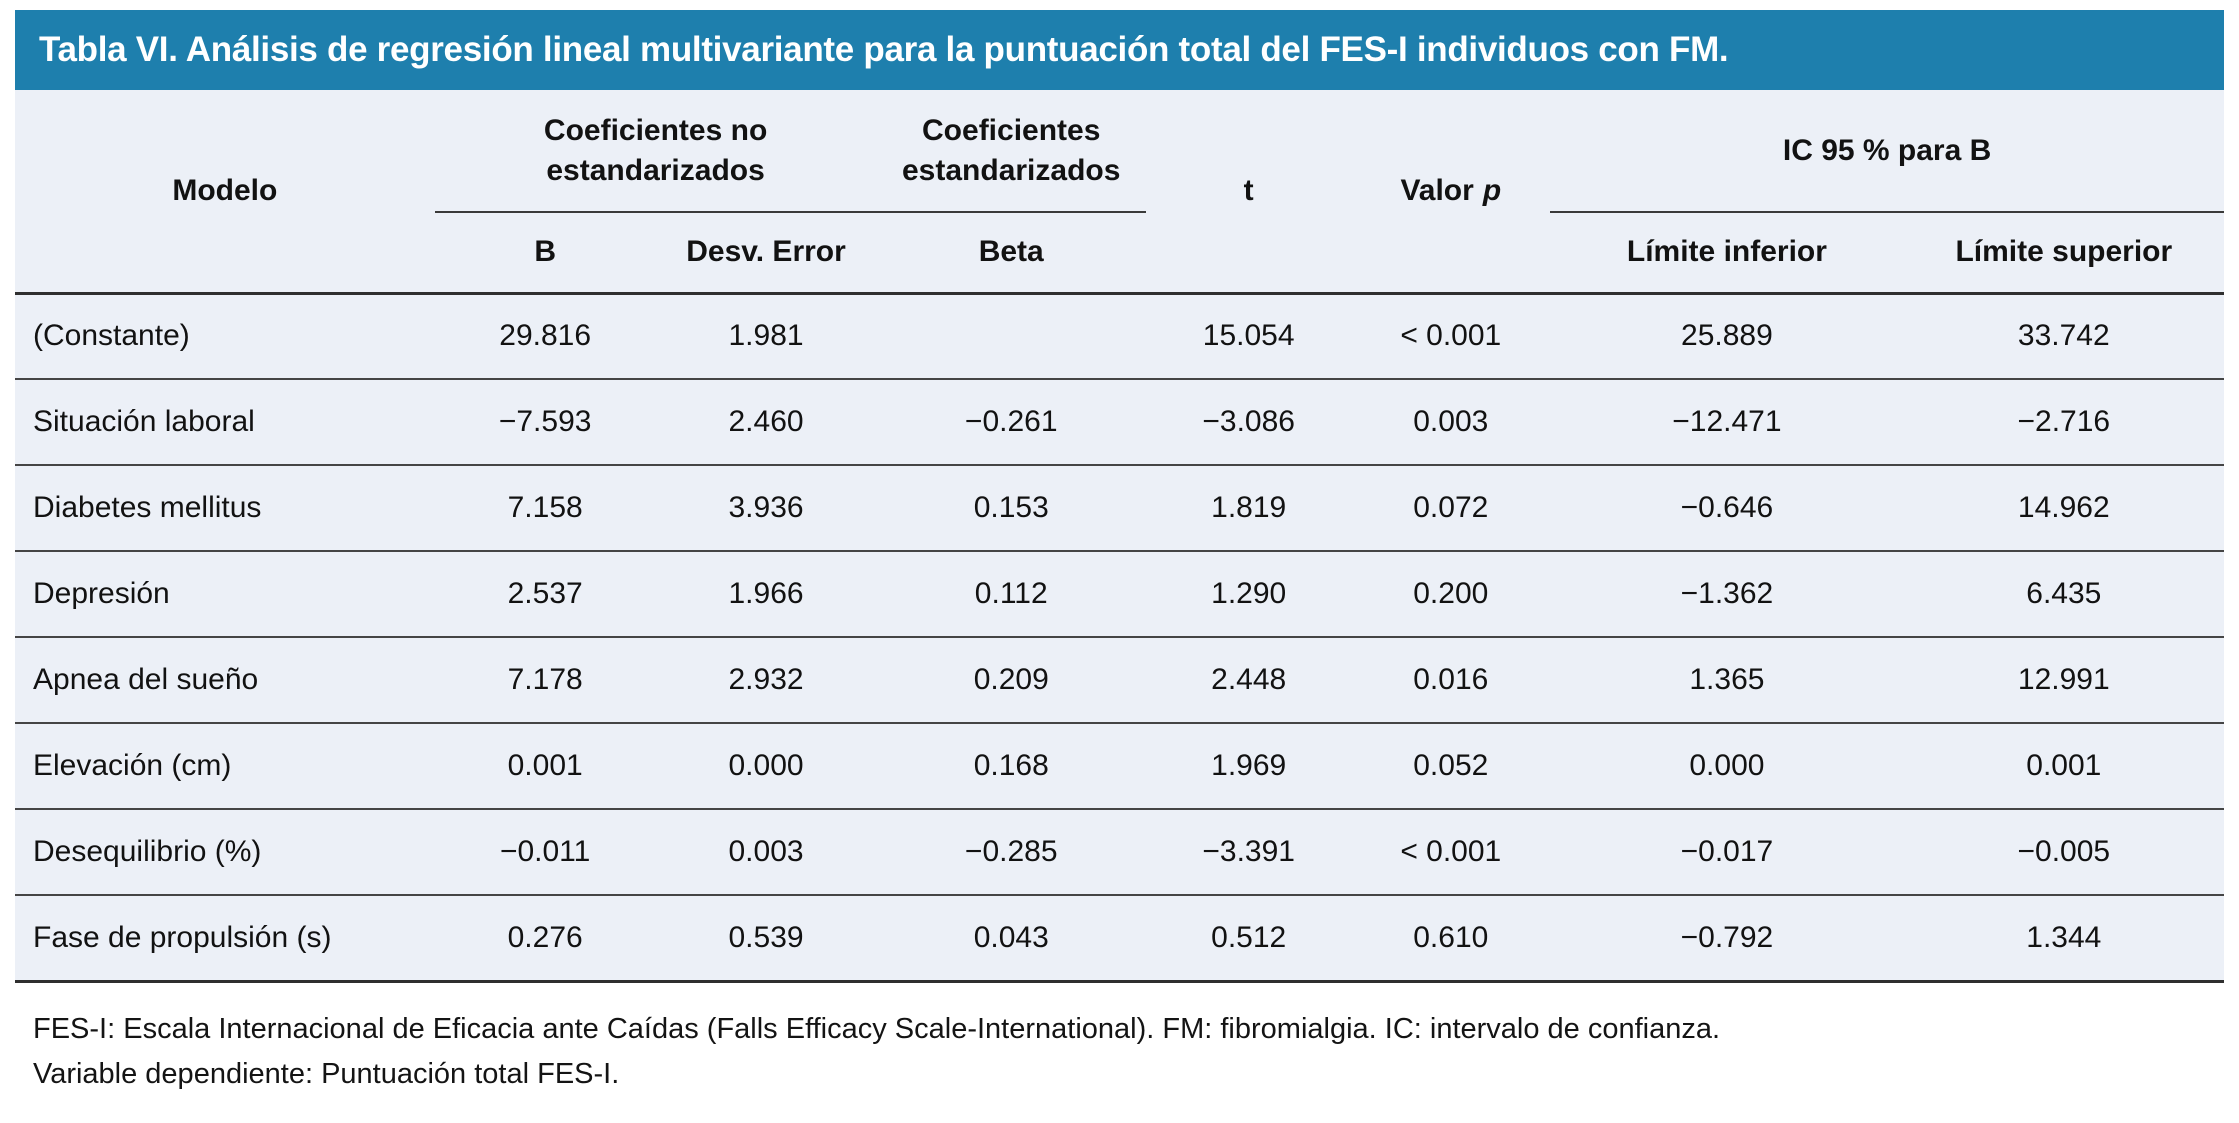 The height and width of the screenshot is (1123, 2239). I want to click on cell-t: −3.086, so click(1248, 421).